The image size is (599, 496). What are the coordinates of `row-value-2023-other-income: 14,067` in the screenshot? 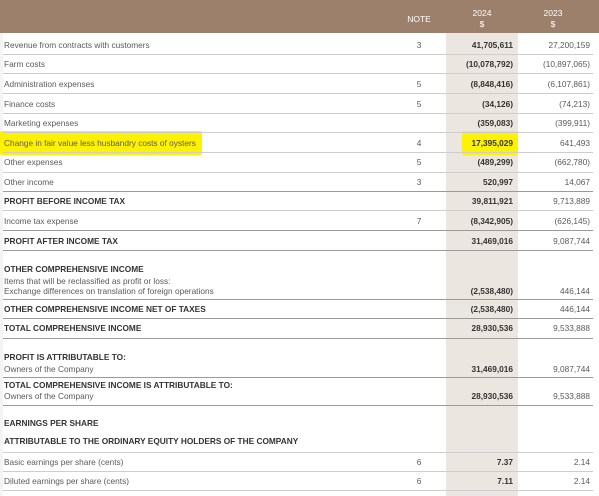 It's located at (577, 182).